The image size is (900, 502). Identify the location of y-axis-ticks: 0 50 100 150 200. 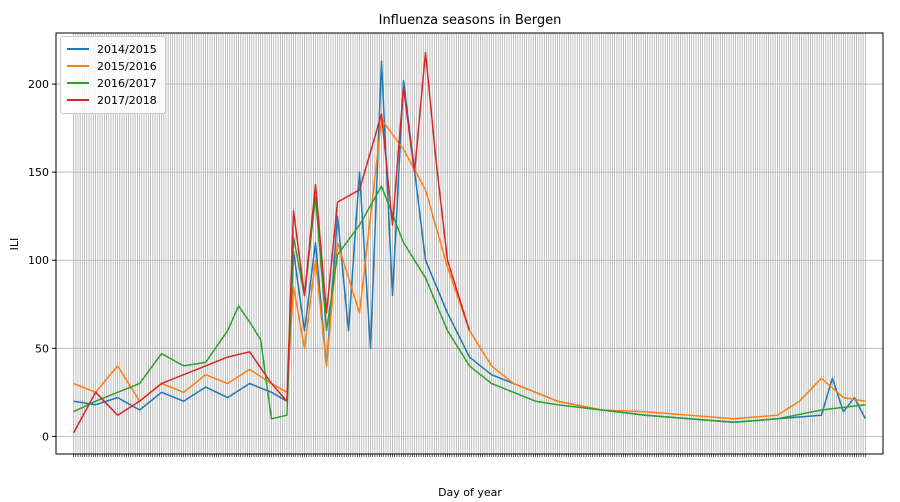
(42, 260).